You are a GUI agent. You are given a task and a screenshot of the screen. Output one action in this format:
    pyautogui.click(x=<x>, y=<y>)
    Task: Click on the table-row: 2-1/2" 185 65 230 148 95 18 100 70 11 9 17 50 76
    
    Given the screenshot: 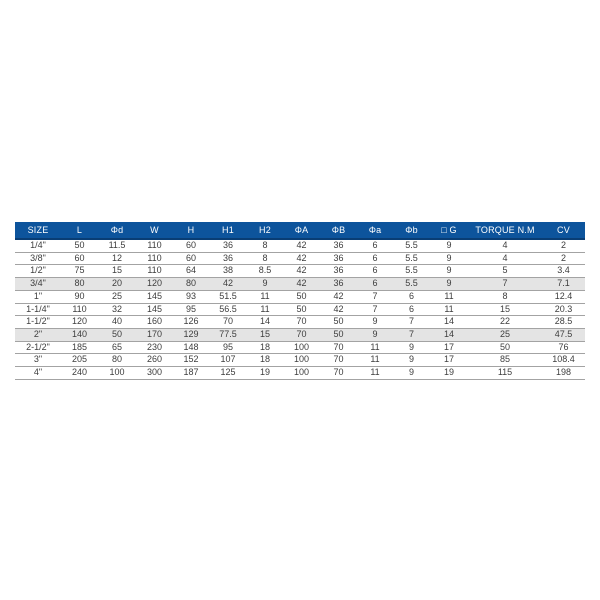 What is the action you would take?
    pyautogui.click(x=300, y=348)
    